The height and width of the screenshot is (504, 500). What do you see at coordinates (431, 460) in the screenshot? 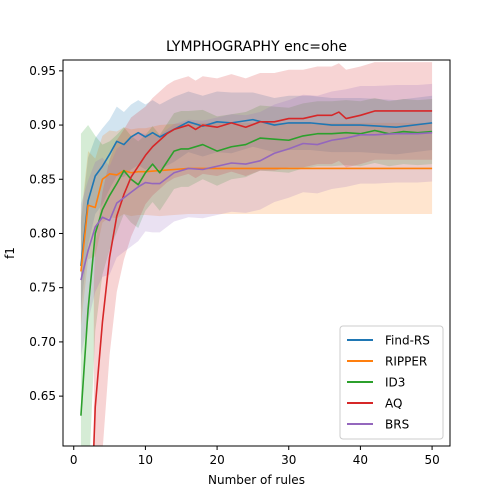
I see `x-tick-label: 50` at bounding box center [431, 460].